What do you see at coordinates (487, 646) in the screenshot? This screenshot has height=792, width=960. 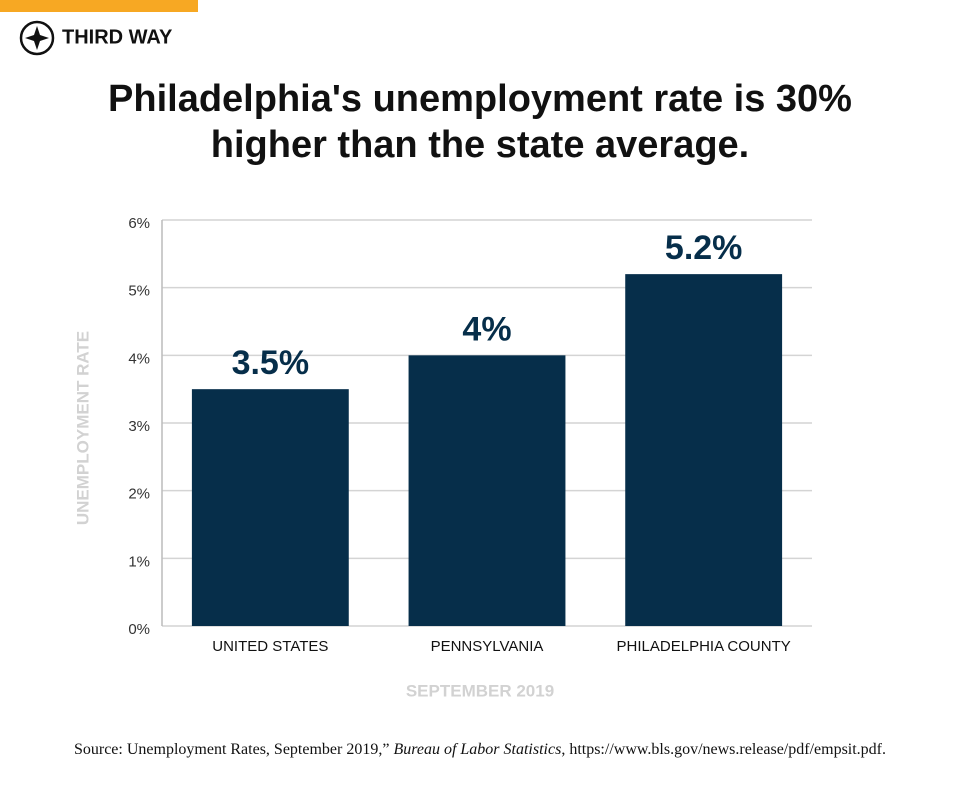 I see `x-tick-label: PENNSYLVANIA` at bounding box center [487, 646].